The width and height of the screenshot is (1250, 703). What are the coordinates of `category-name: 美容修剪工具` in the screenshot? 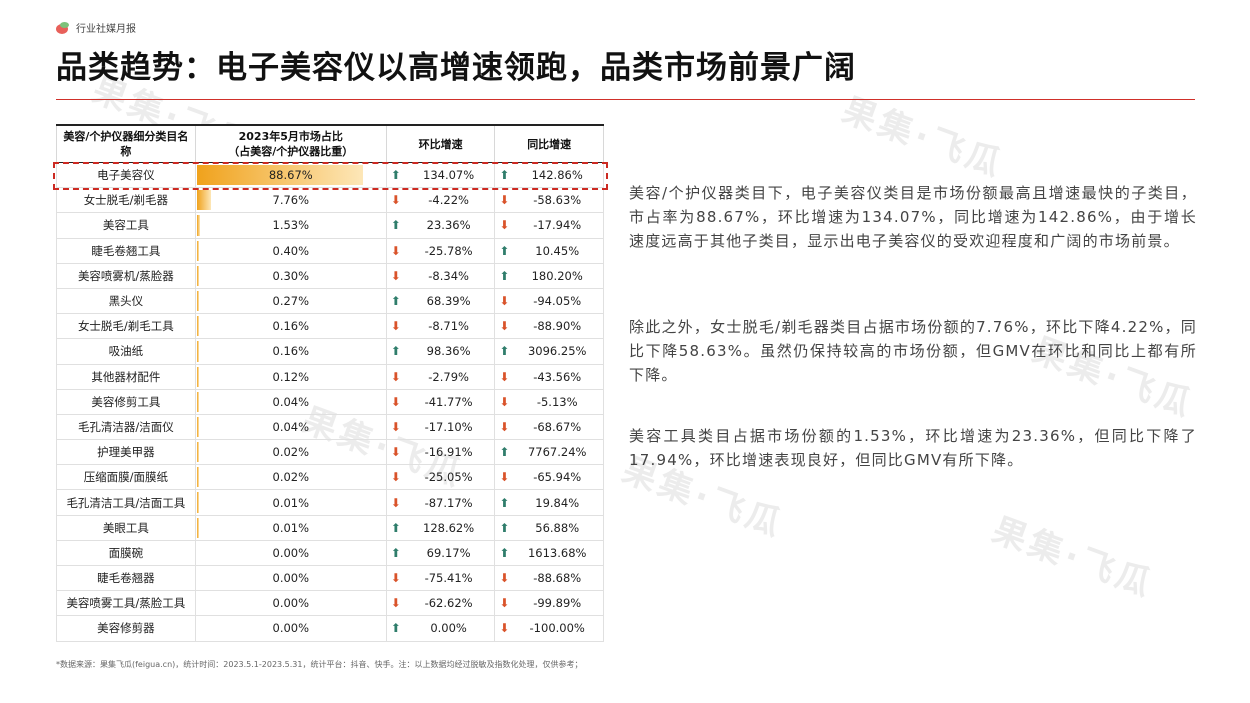 It's located at (126, 401).